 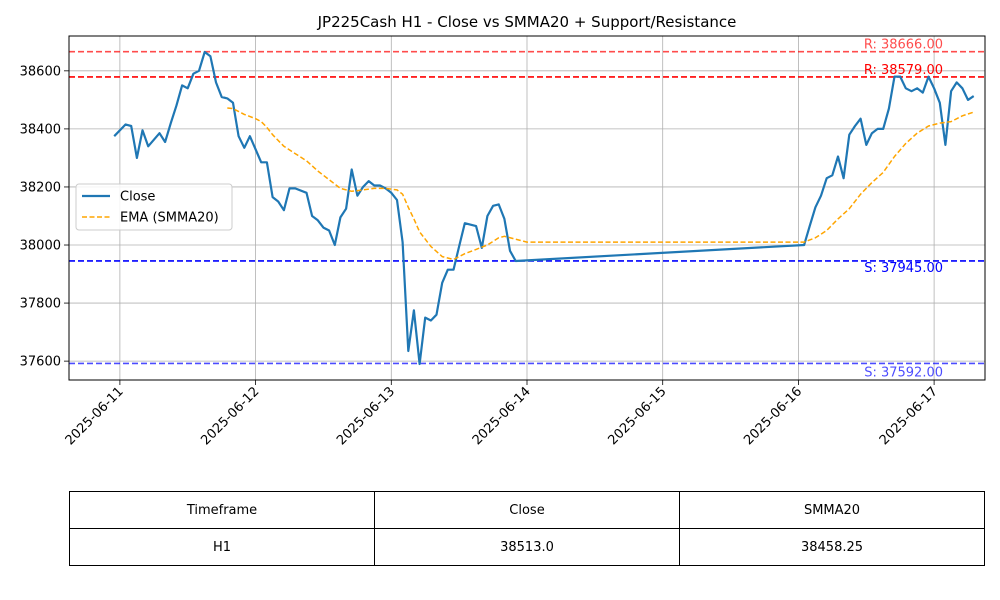 What do you see at coordinates (230, 416) in the screenshot?
I see `x-tick-label: 2025-06-12` at bounding box center [230, 416].